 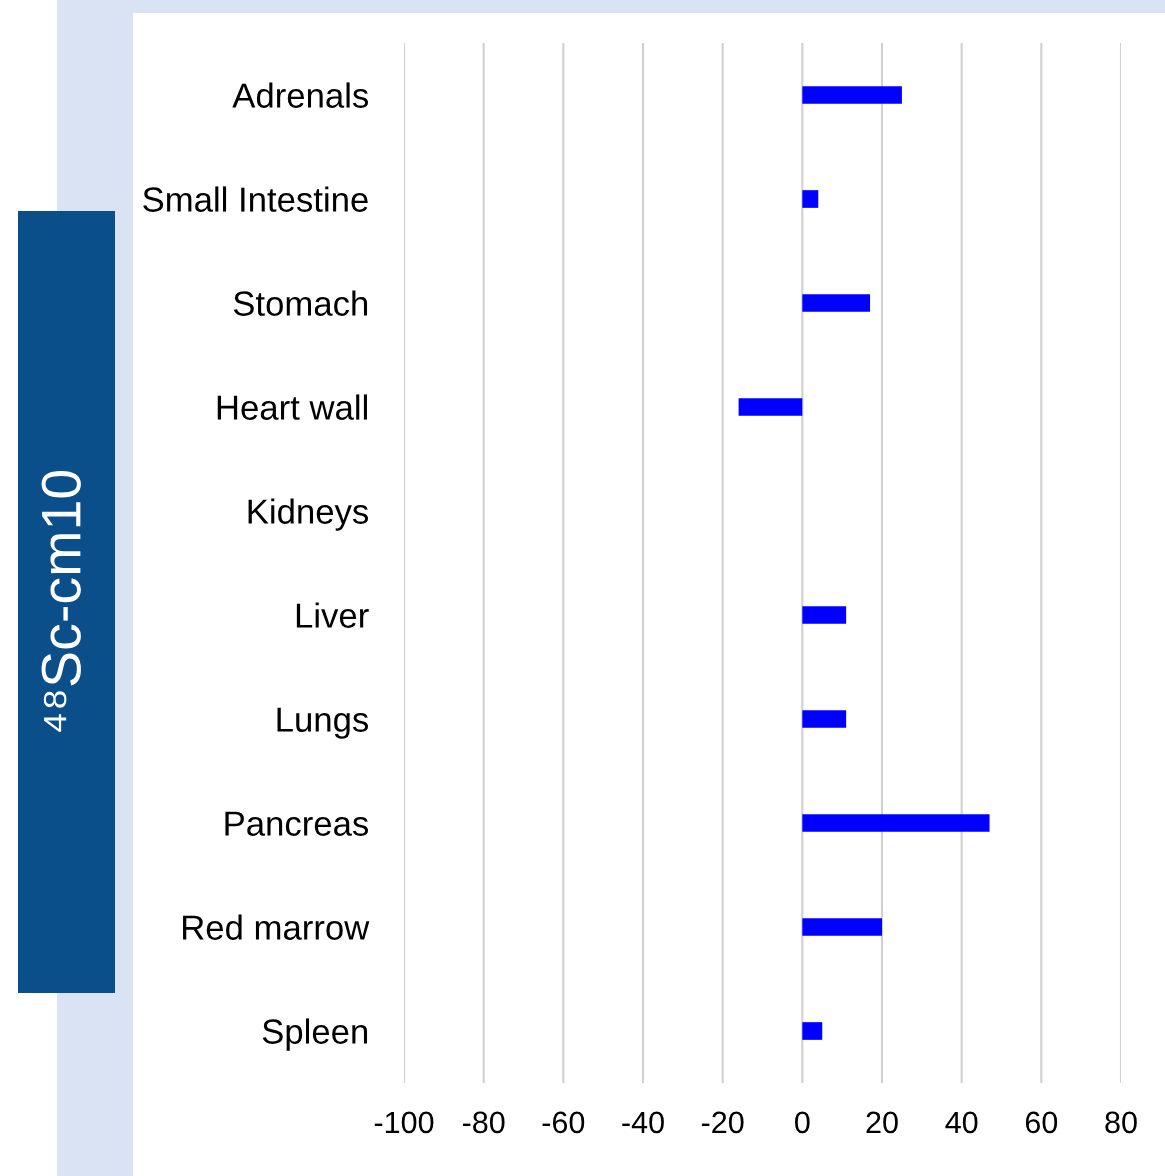 I want to click on x-tick-label: 0, so click(x=802, y=1122).